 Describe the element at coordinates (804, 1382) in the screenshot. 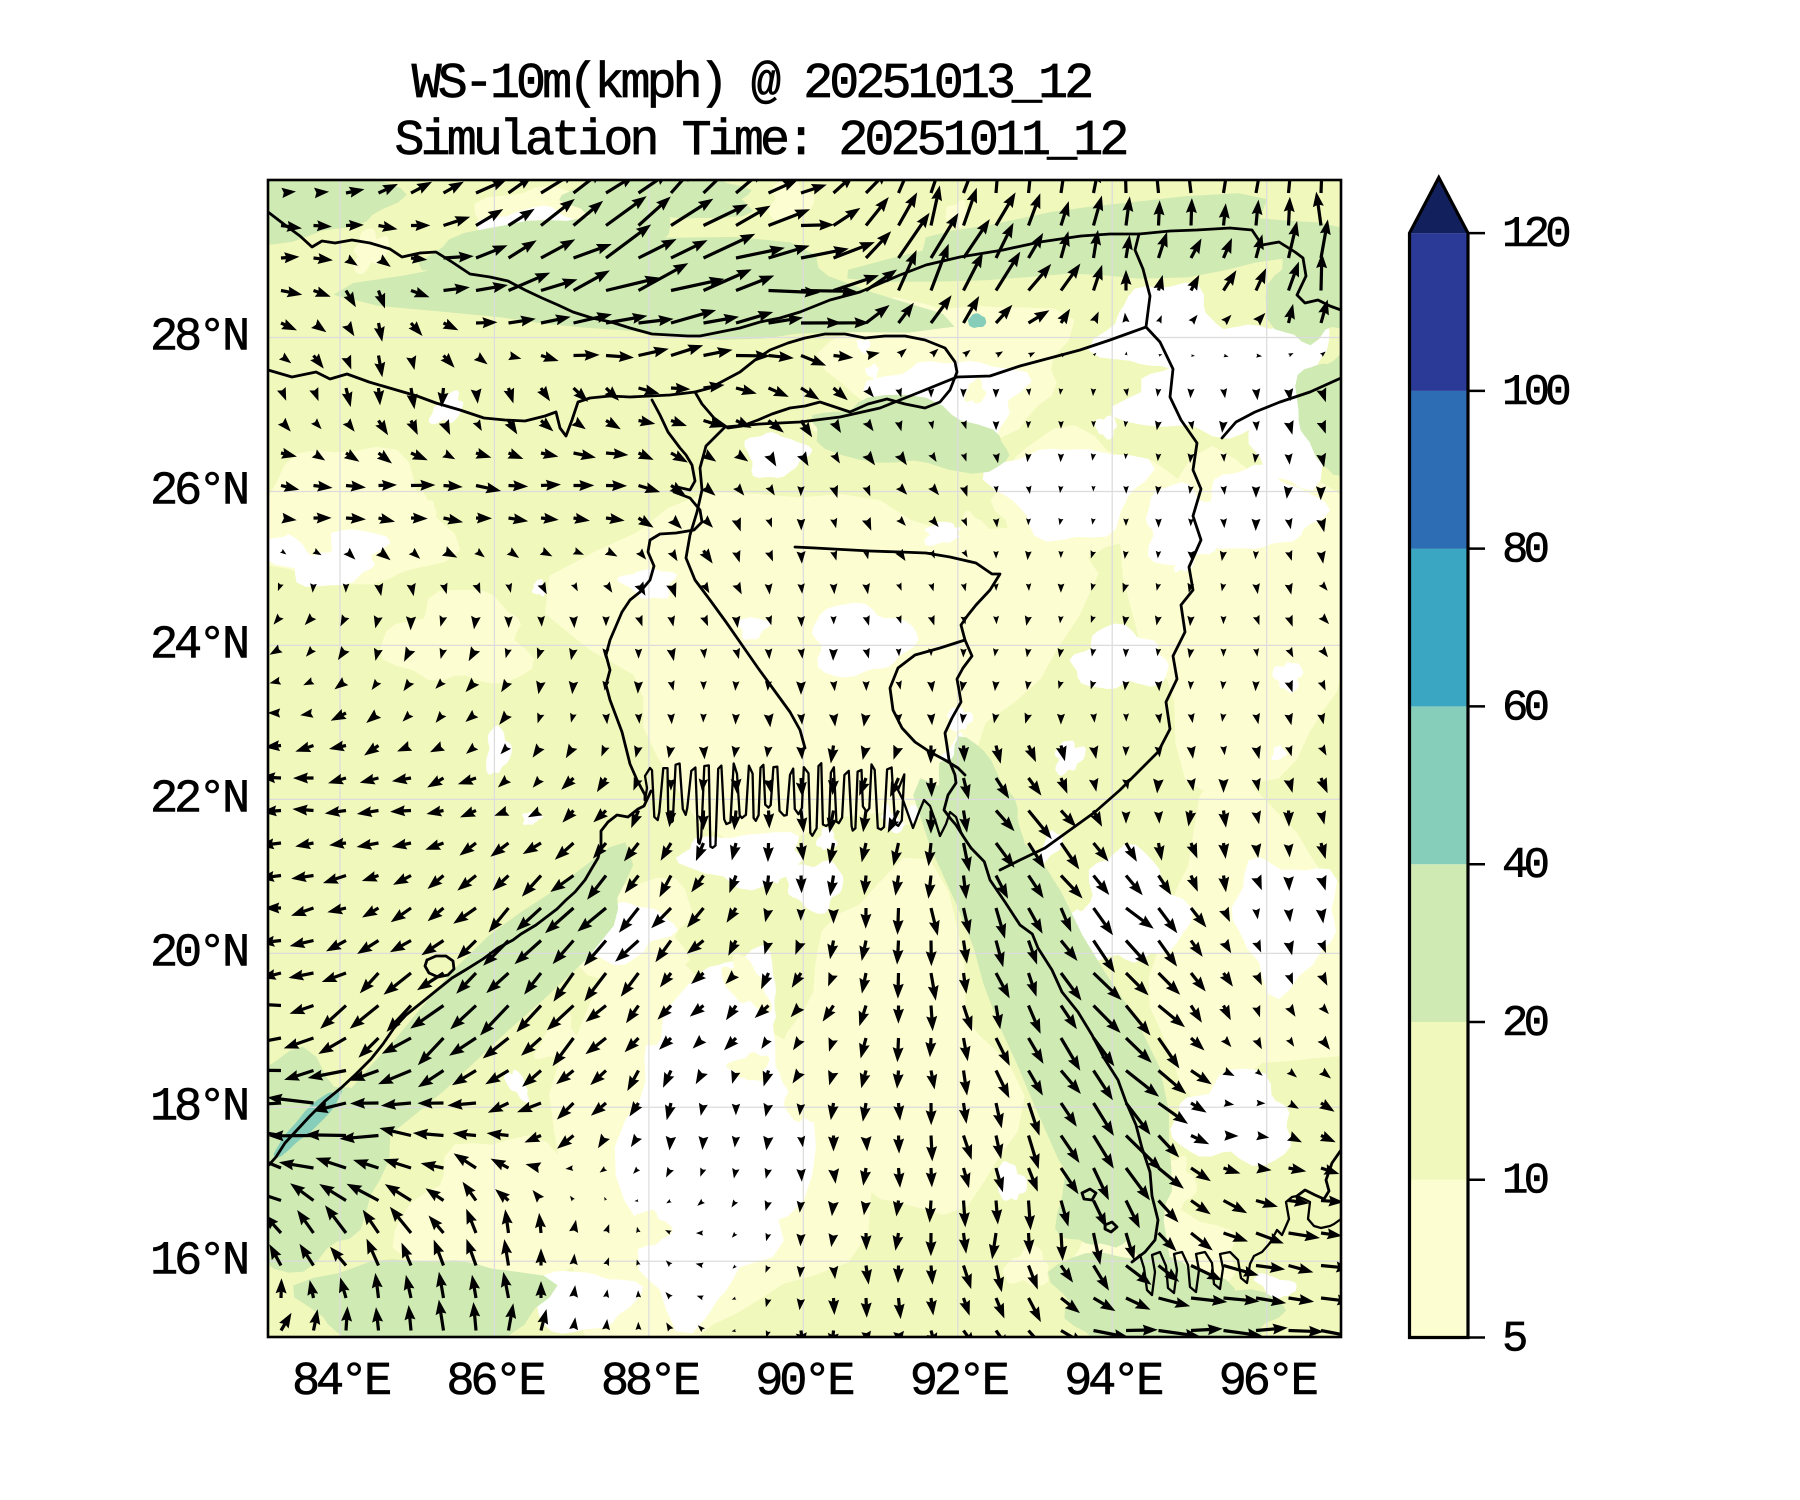

I see `svg-text: 90°E` at that location.